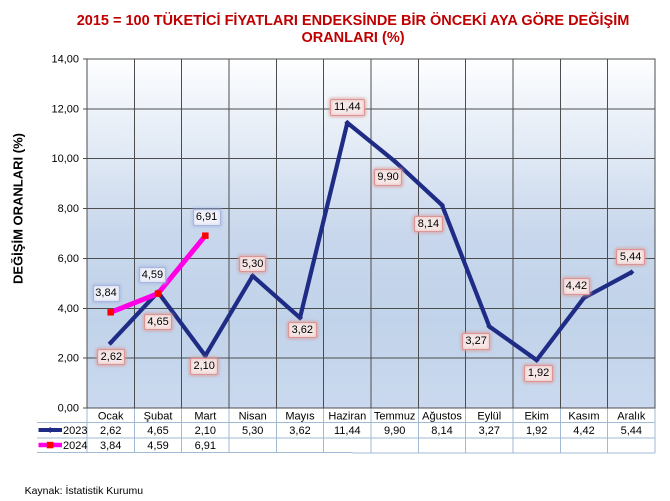 The image size is (670, 501). Describe the element at coordinates (65, 60) in the screenshot. I see `svg-text: 14,00` at that location.